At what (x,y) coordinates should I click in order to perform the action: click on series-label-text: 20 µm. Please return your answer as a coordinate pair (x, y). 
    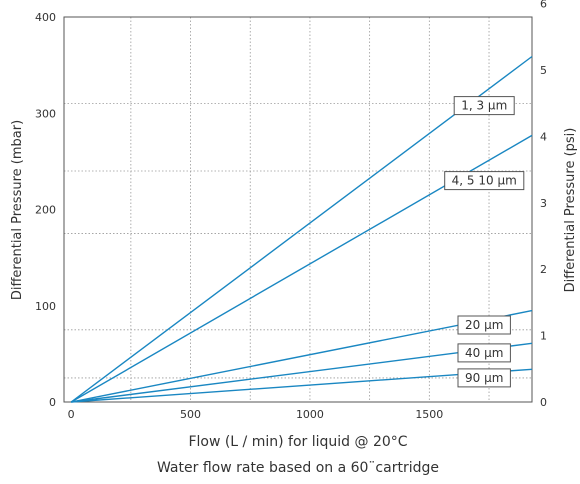
    Looking at the image, I should click on (484, 325).